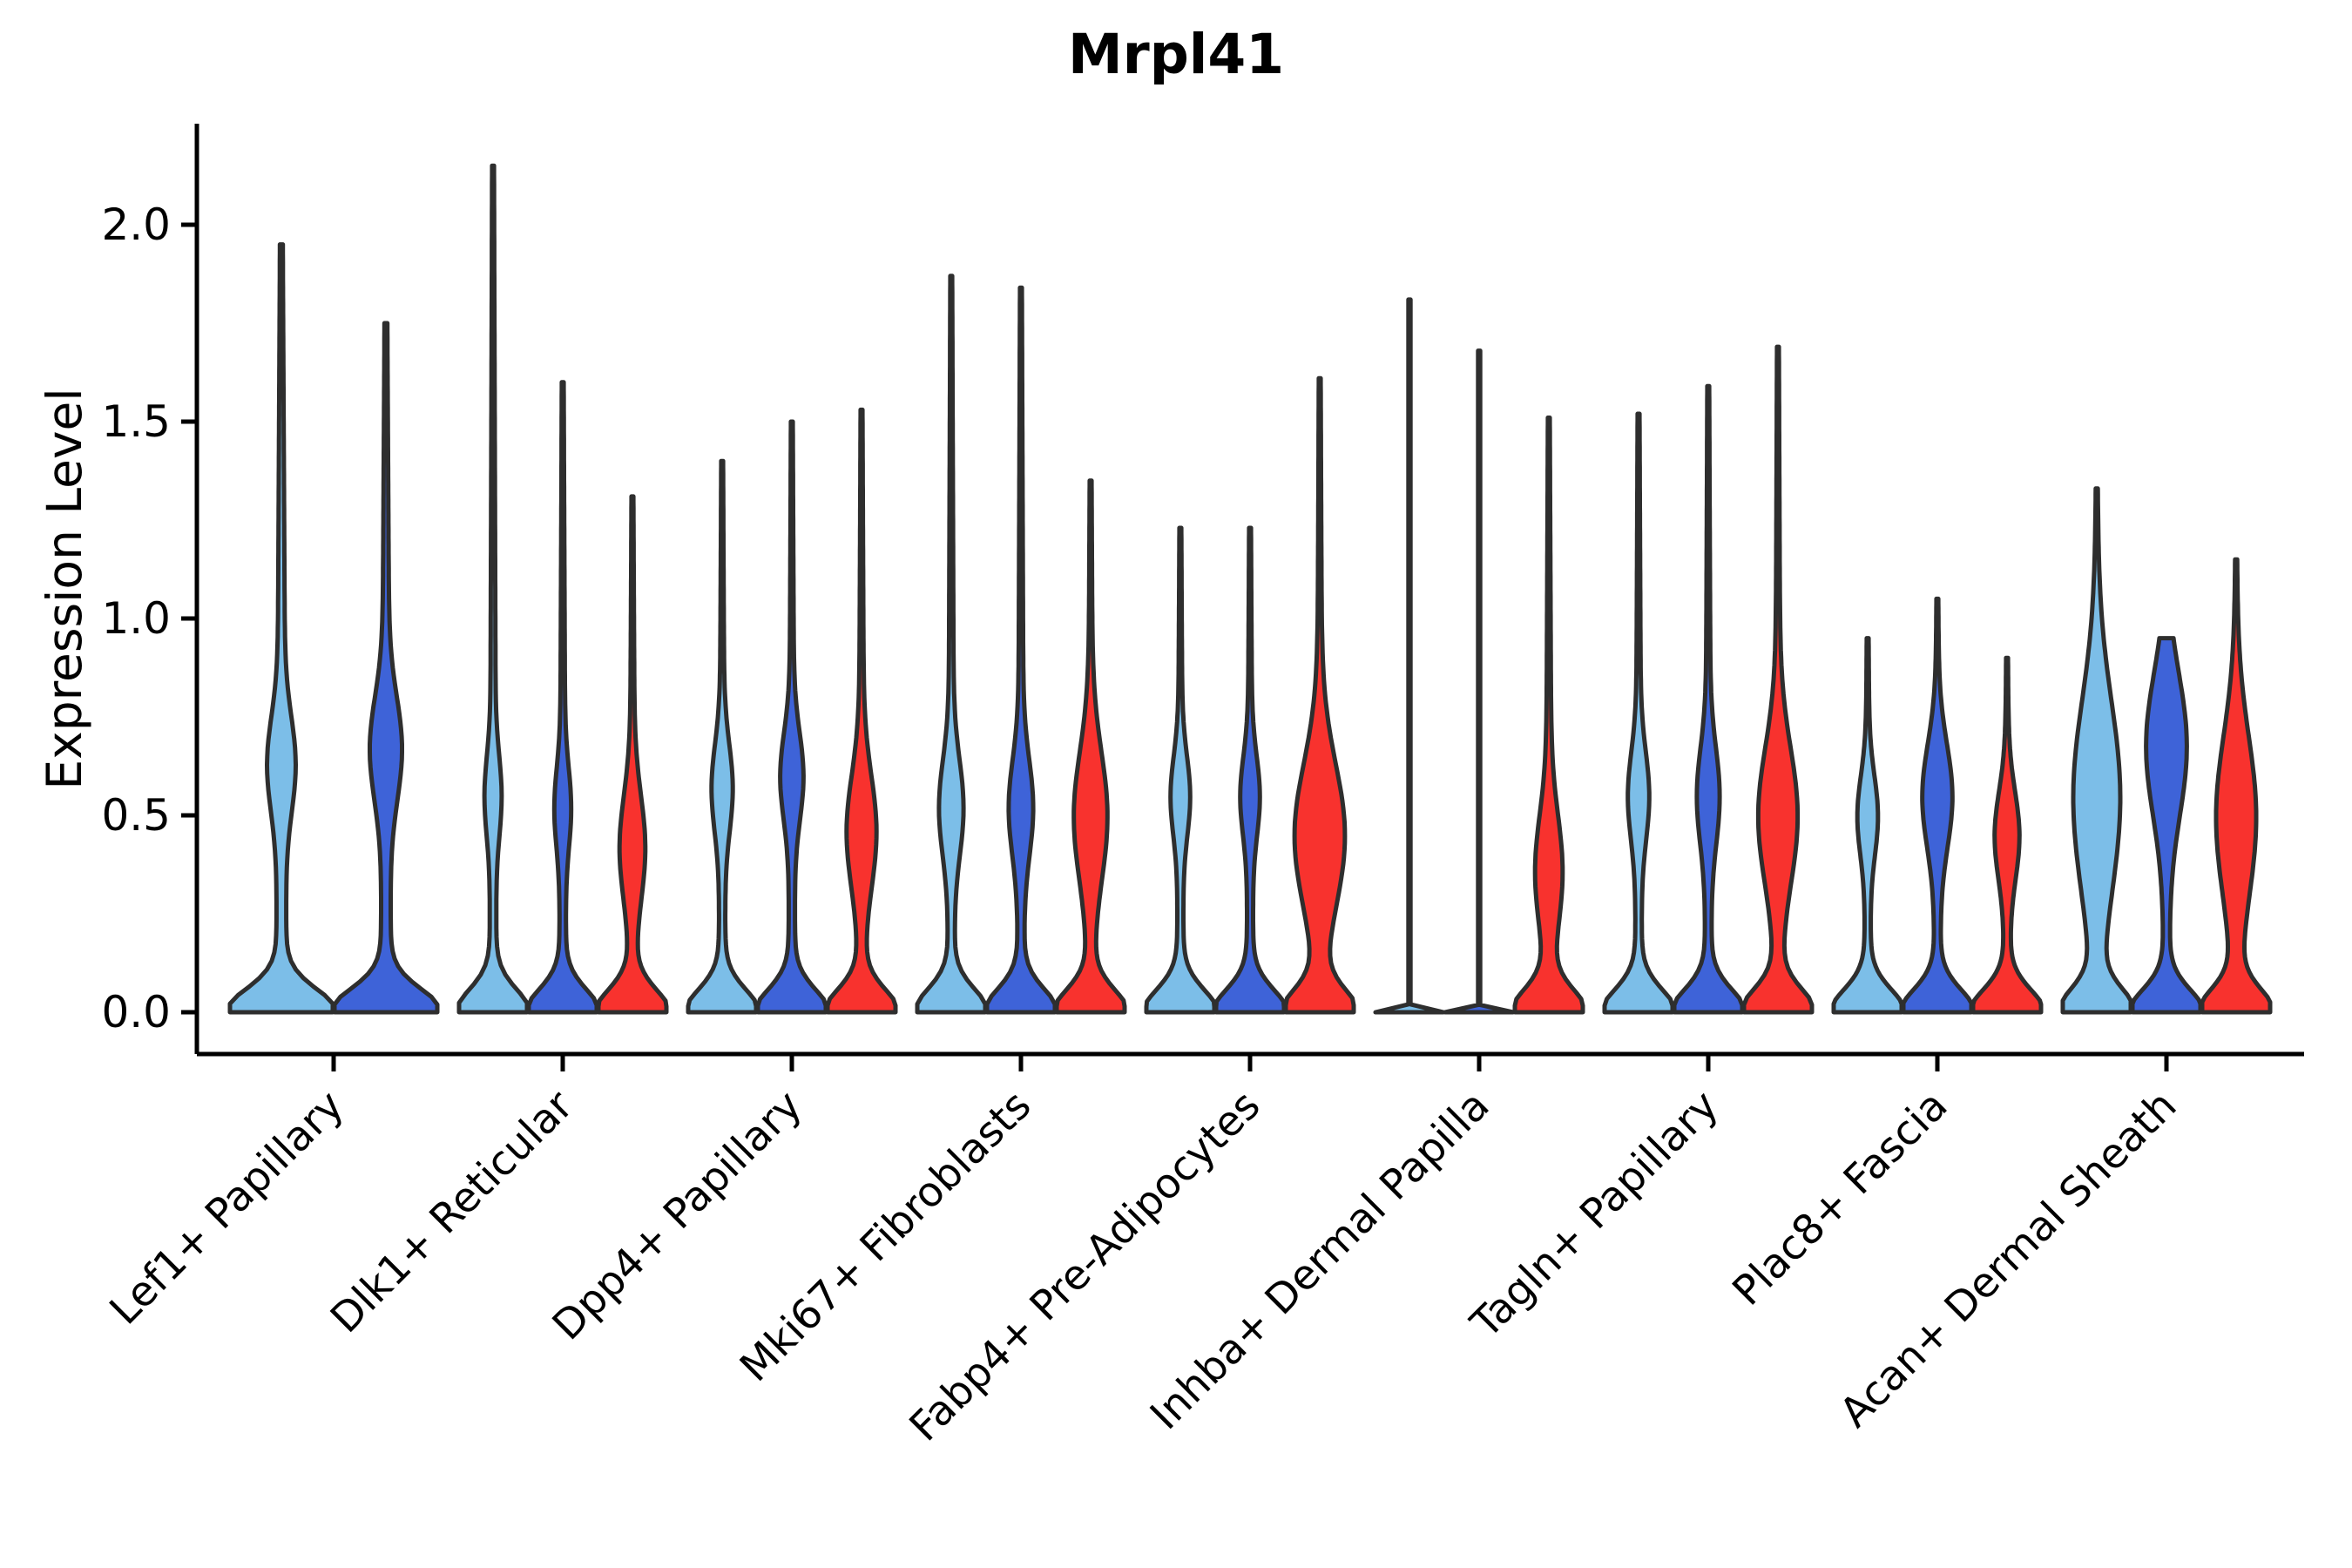  What do you see at coordinates (386, 668) in the screenshot?
I see `violin-lef1-dark_blue` at bounding box center [386, 668].